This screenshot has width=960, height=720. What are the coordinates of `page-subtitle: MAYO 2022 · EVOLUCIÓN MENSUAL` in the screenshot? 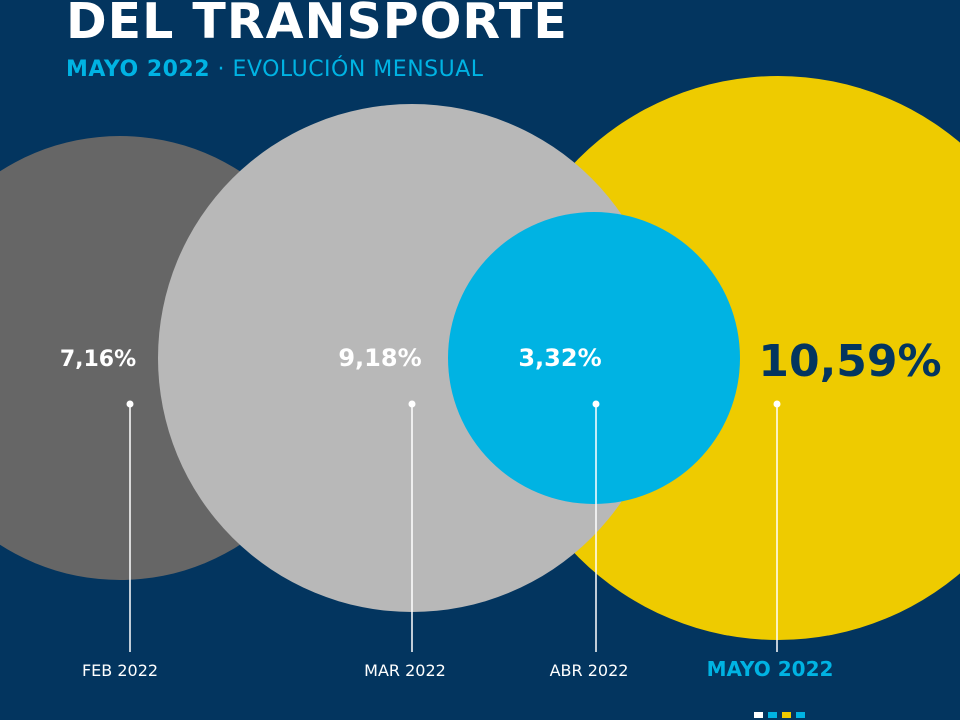 It's located at (275, 70).